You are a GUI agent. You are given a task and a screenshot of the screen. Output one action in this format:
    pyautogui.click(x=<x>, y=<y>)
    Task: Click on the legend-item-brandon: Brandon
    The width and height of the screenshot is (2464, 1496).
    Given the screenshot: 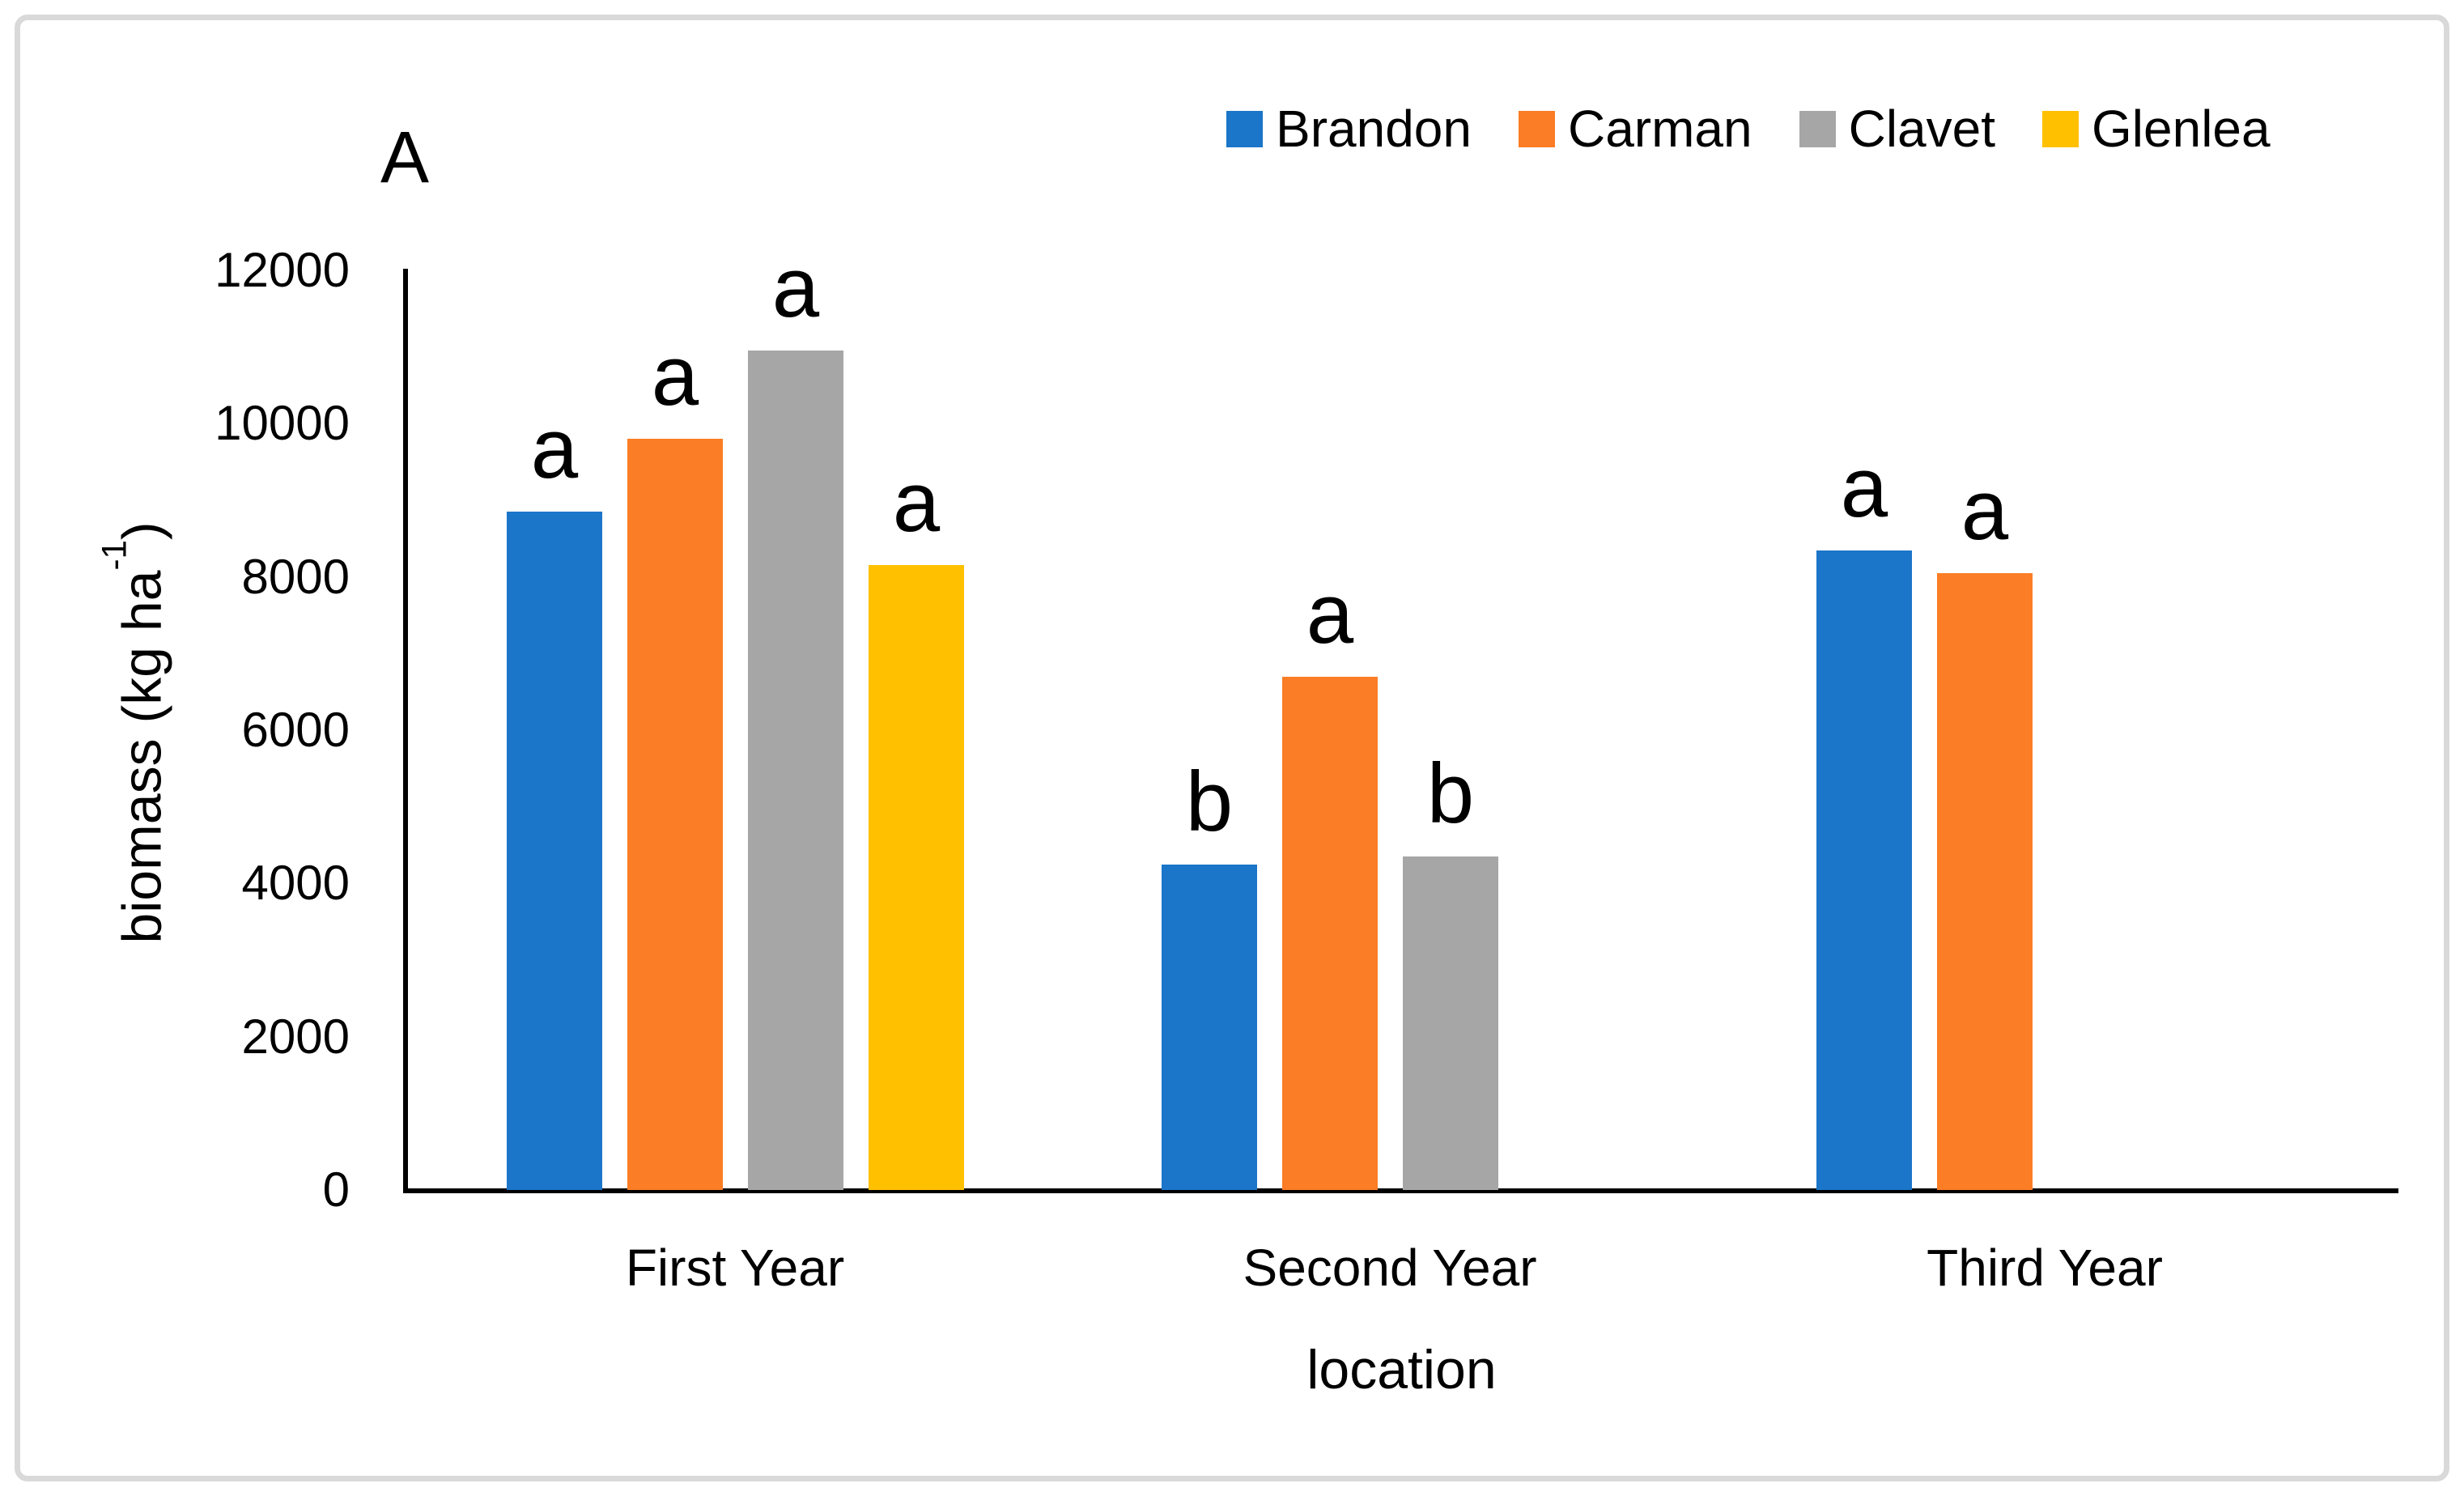 What is the action you would take?
    pyautogui.click(x=1349, y=129)
    